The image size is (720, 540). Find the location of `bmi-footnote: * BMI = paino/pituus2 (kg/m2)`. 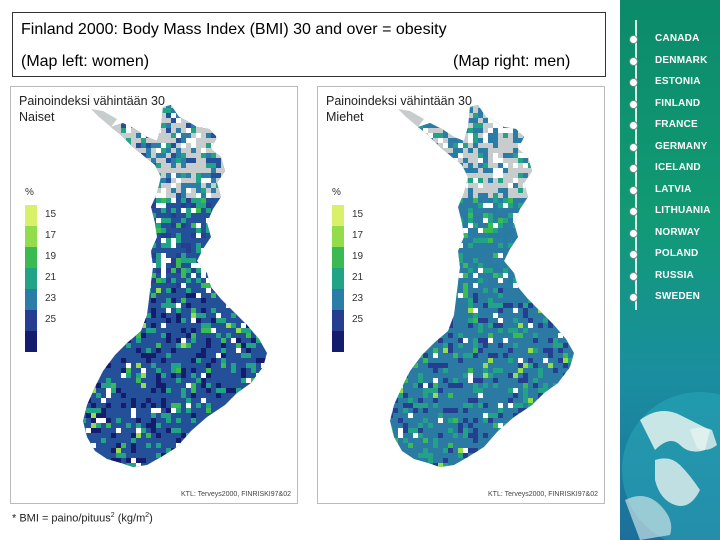

bmi-footnote: * BMI = paino/pituus2 (kg/m2) is located at coordinates (82, 518).